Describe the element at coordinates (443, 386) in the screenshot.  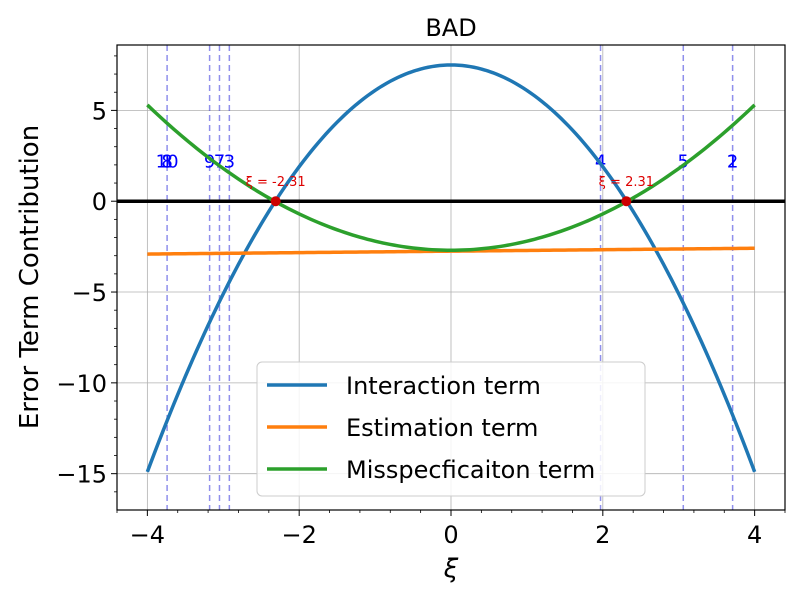
I see `legend-label: Interaction term` at that location.